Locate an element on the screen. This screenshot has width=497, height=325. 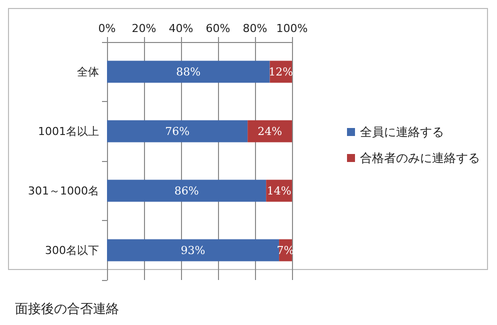
x-tick-label: 60% is located at coordinates (218, 28).